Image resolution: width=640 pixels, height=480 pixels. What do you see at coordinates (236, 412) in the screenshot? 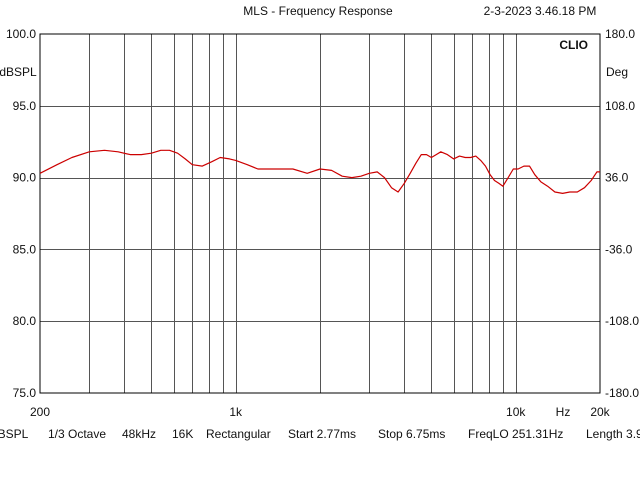
I see `x-tick-label: 1k` at bounding box center [236, 412].